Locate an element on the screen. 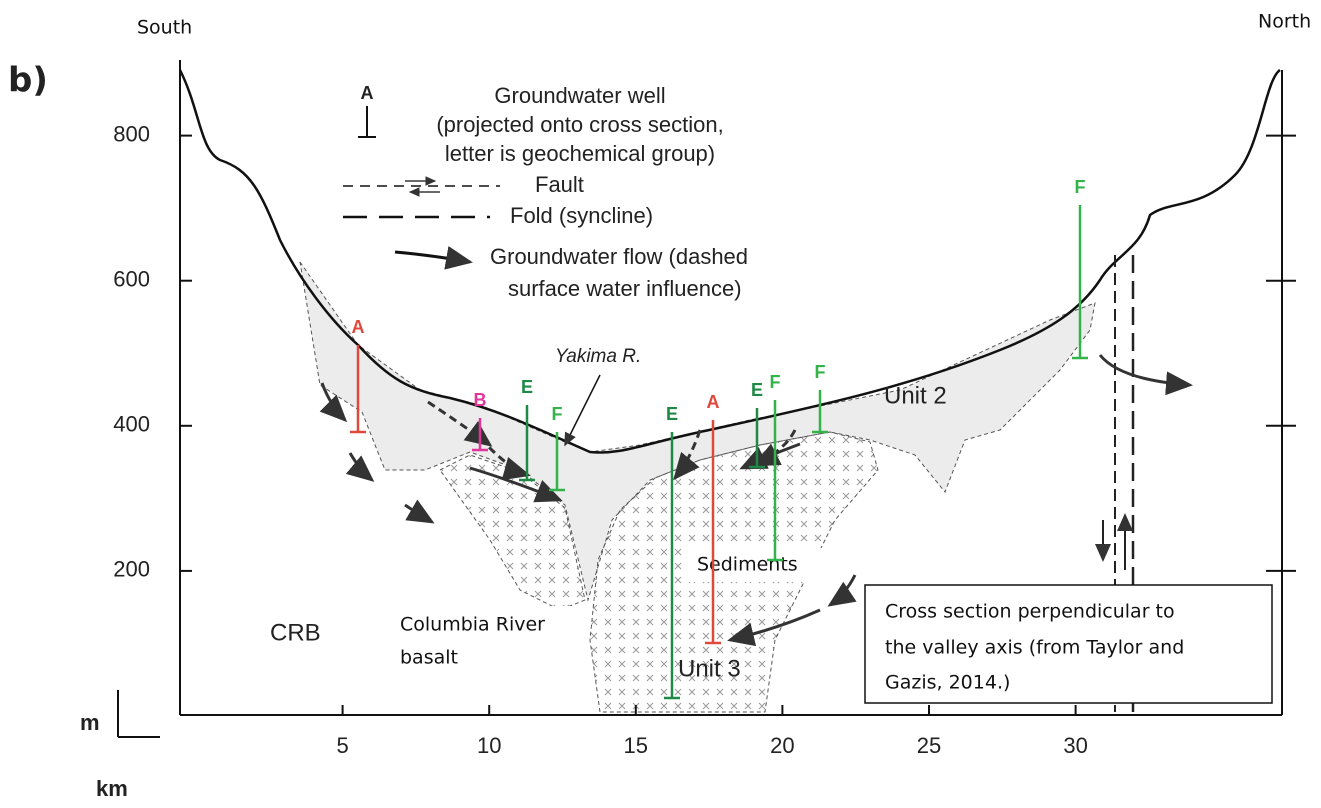 The image size is (1321, 808). y-unit: m is located at coordinates (90, 722).